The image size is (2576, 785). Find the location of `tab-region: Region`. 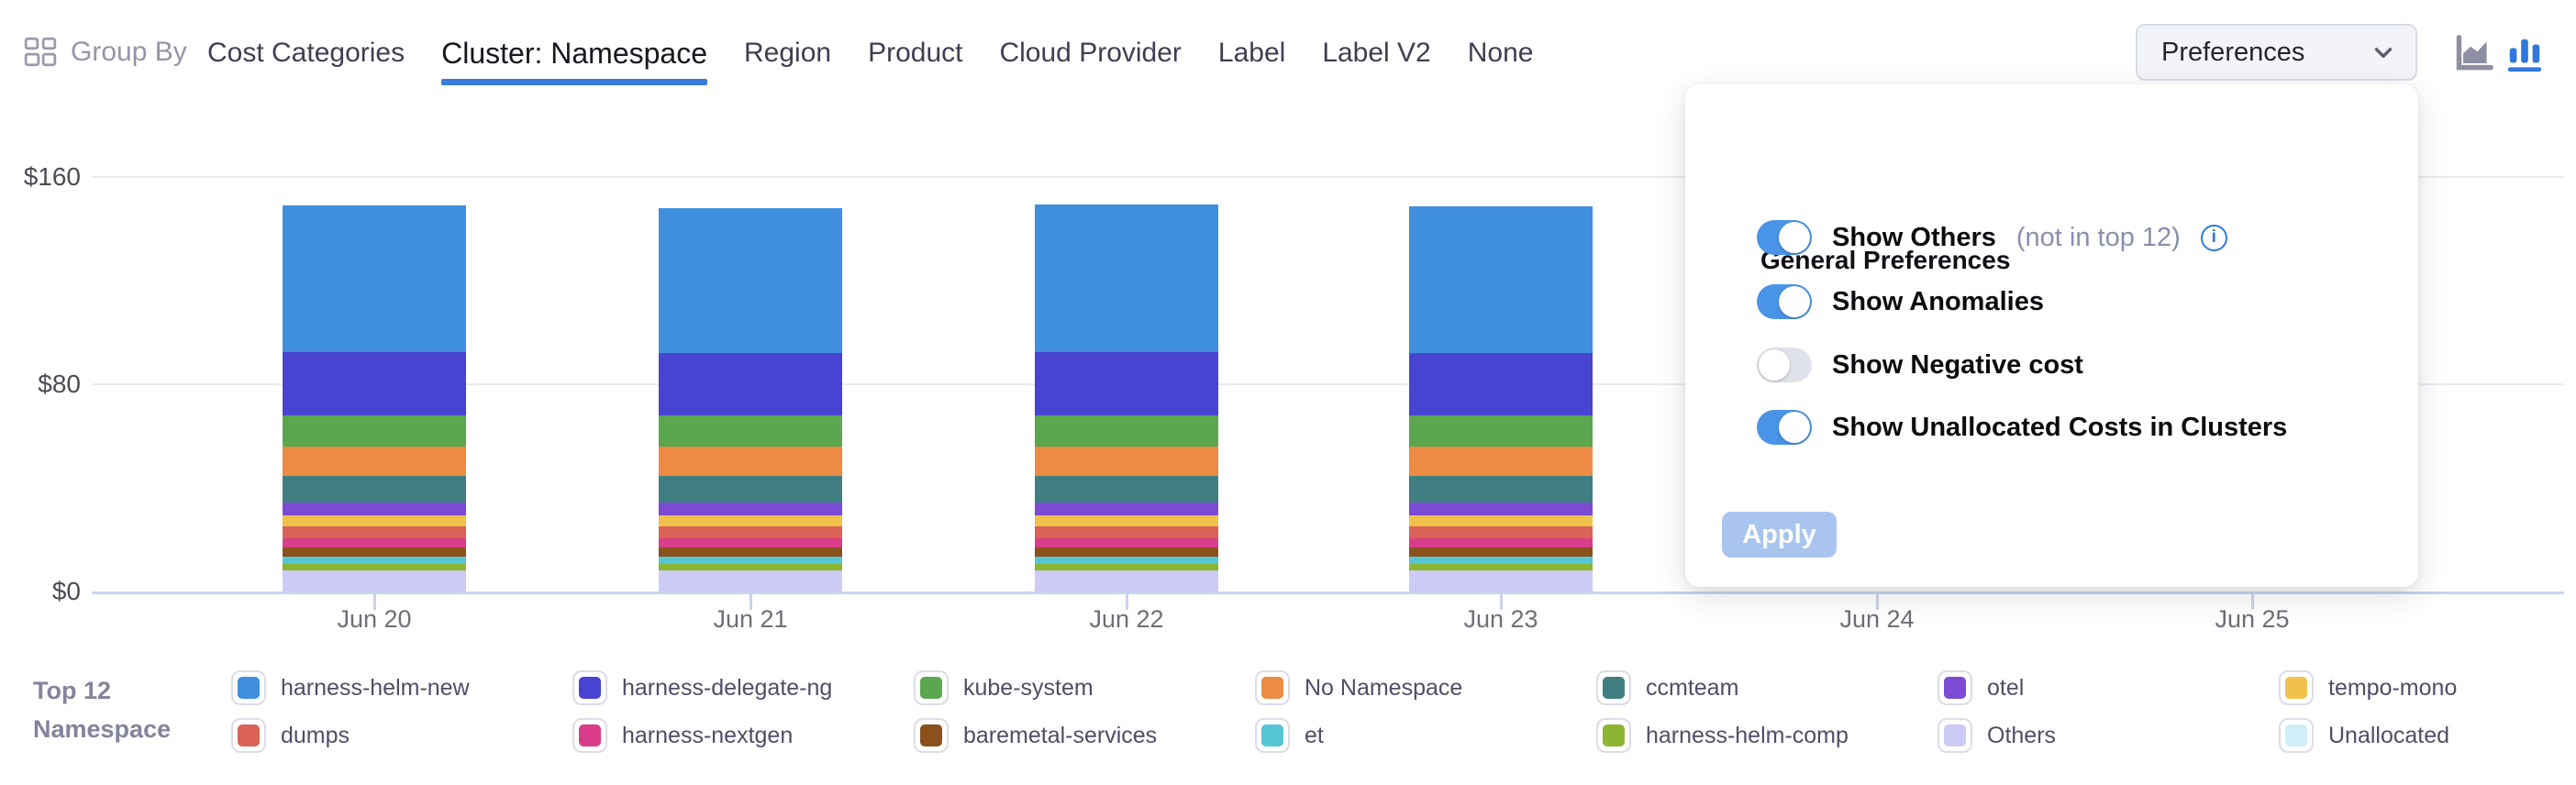

tab-region: Region is located at coordinates (788, 53).